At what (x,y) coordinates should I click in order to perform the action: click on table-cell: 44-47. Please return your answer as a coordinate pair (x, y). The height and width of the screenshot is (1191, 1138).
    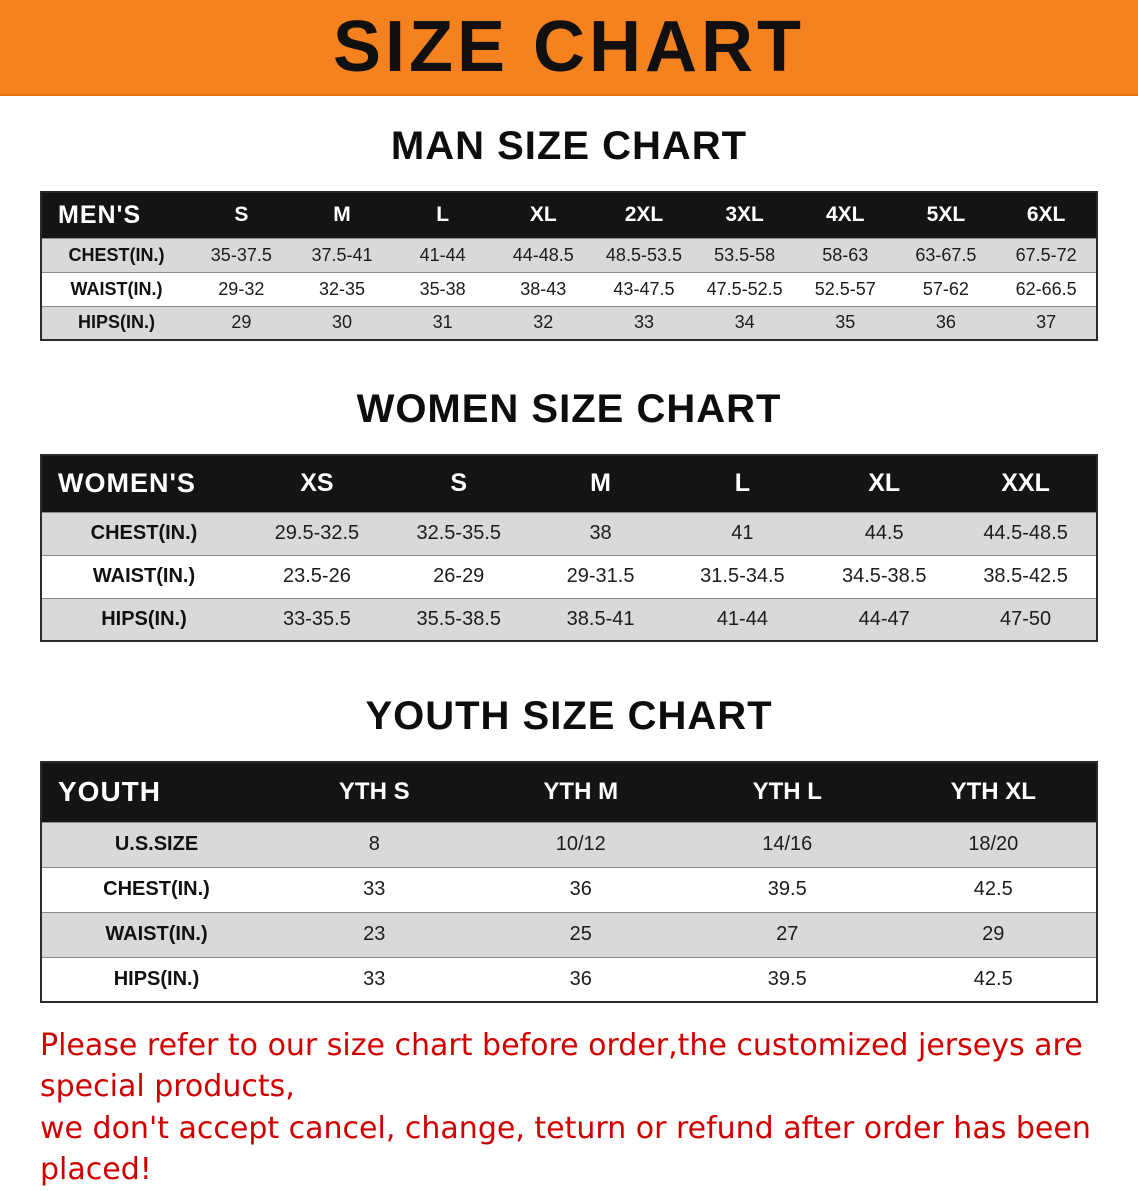
    Looking at the image, I should click on (884, 618).